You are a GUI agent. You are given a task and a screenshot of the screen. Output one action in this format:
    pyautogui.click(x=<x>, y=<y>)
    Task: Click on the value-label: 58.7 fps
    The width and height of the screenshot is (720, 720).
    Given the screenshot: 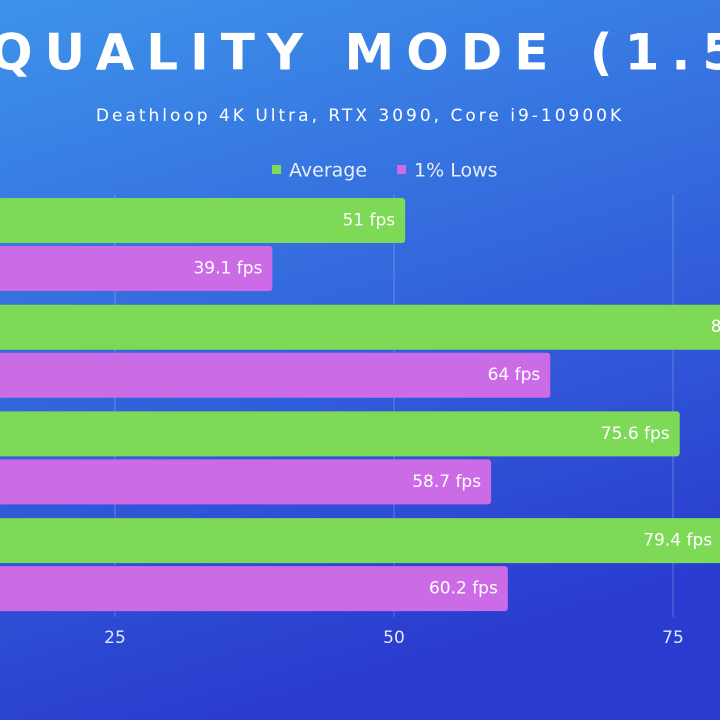 What is the action you would take?
    pyautogui.click(x=446, y=482)
    